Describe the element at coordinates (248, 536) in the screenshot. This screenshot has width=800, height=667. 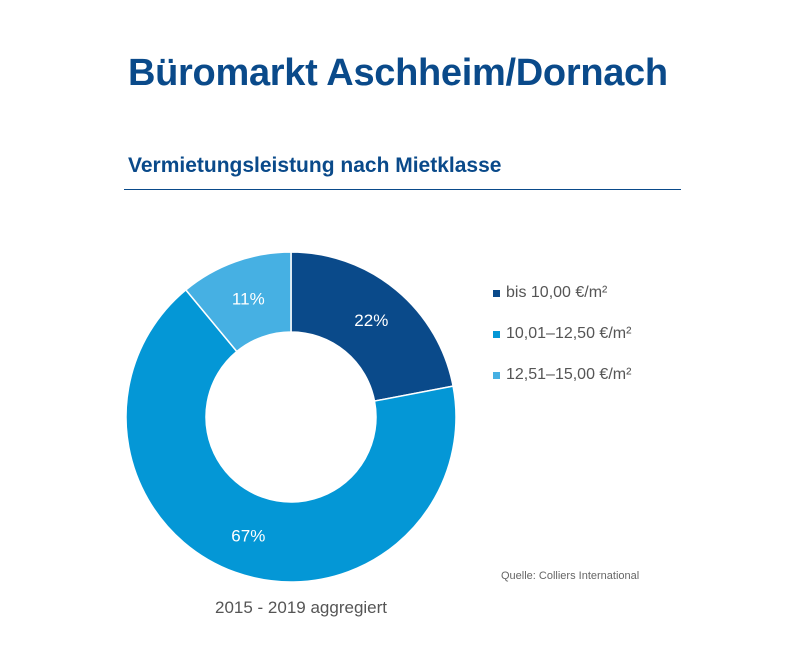
I see `slice-value-label-2: 67%` at that location.